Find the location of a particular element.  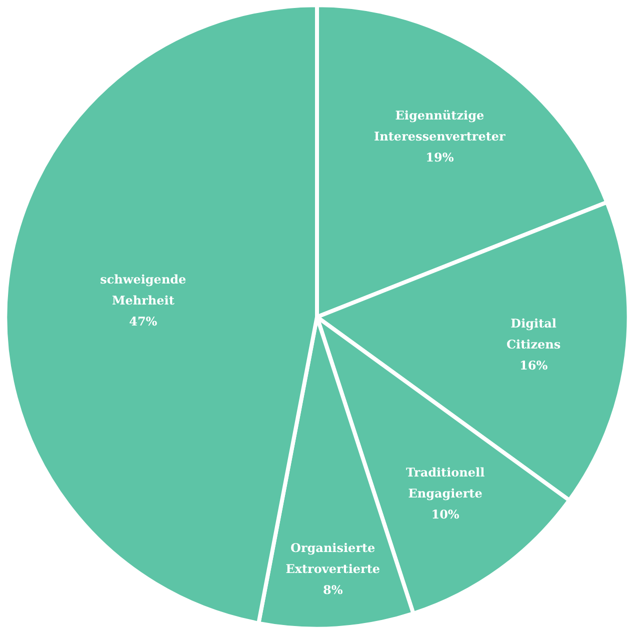

slice-label: Traditionell Engagierte is located at coordinates (446, 483).